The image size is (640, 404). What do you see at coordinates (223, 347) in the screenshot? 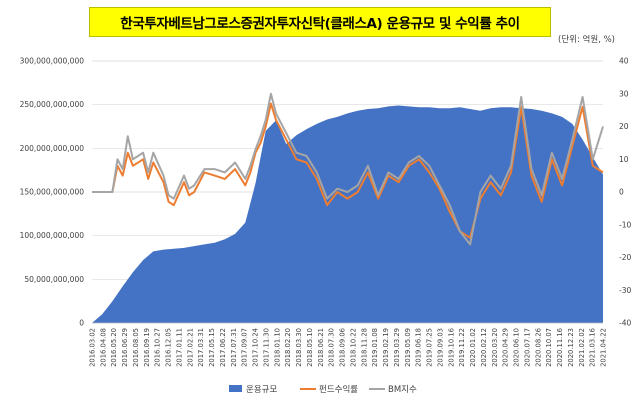
I see `x-axis-tick-label: 2017.06.22` at bounding box center [223, 347].